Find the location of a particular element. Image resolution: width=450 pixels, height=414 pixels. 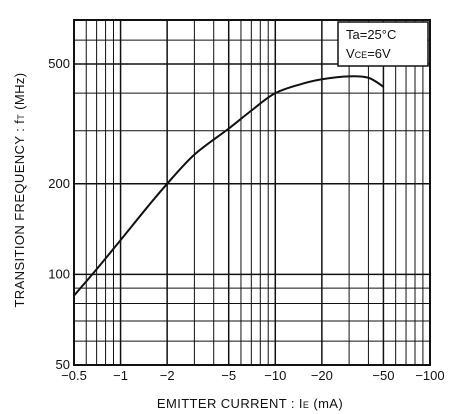

legend: Ta=25°C VCE=6V is located at coordinates (383, 44).